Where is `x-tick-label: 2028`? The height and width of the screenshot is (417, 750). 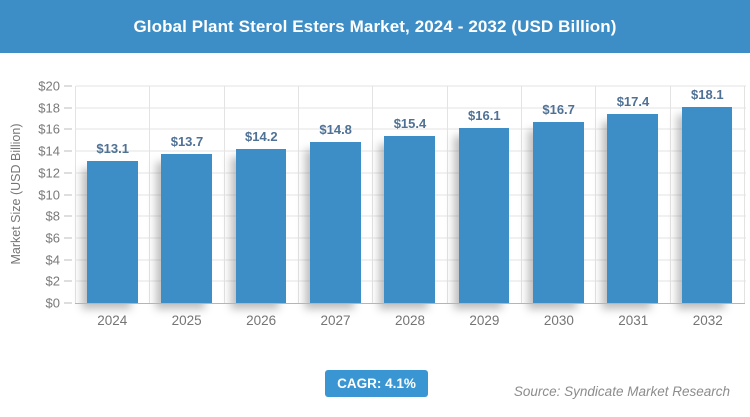
x-tick-label: 2028 is located at coordinates (409, 320).